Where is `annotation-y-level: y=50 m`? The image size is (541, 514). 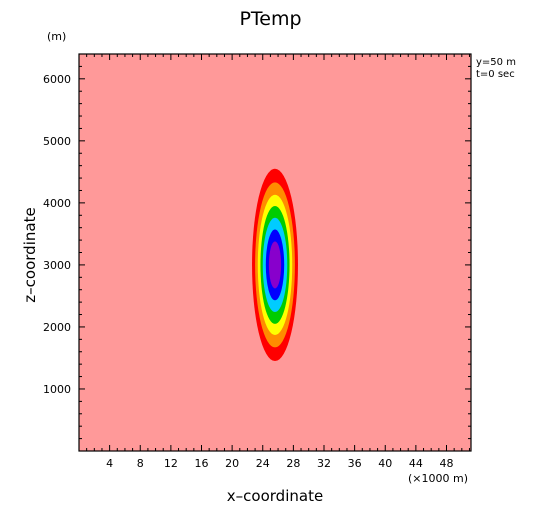
annotation-y-level: y=50 m is located at coordinates (496, 62).